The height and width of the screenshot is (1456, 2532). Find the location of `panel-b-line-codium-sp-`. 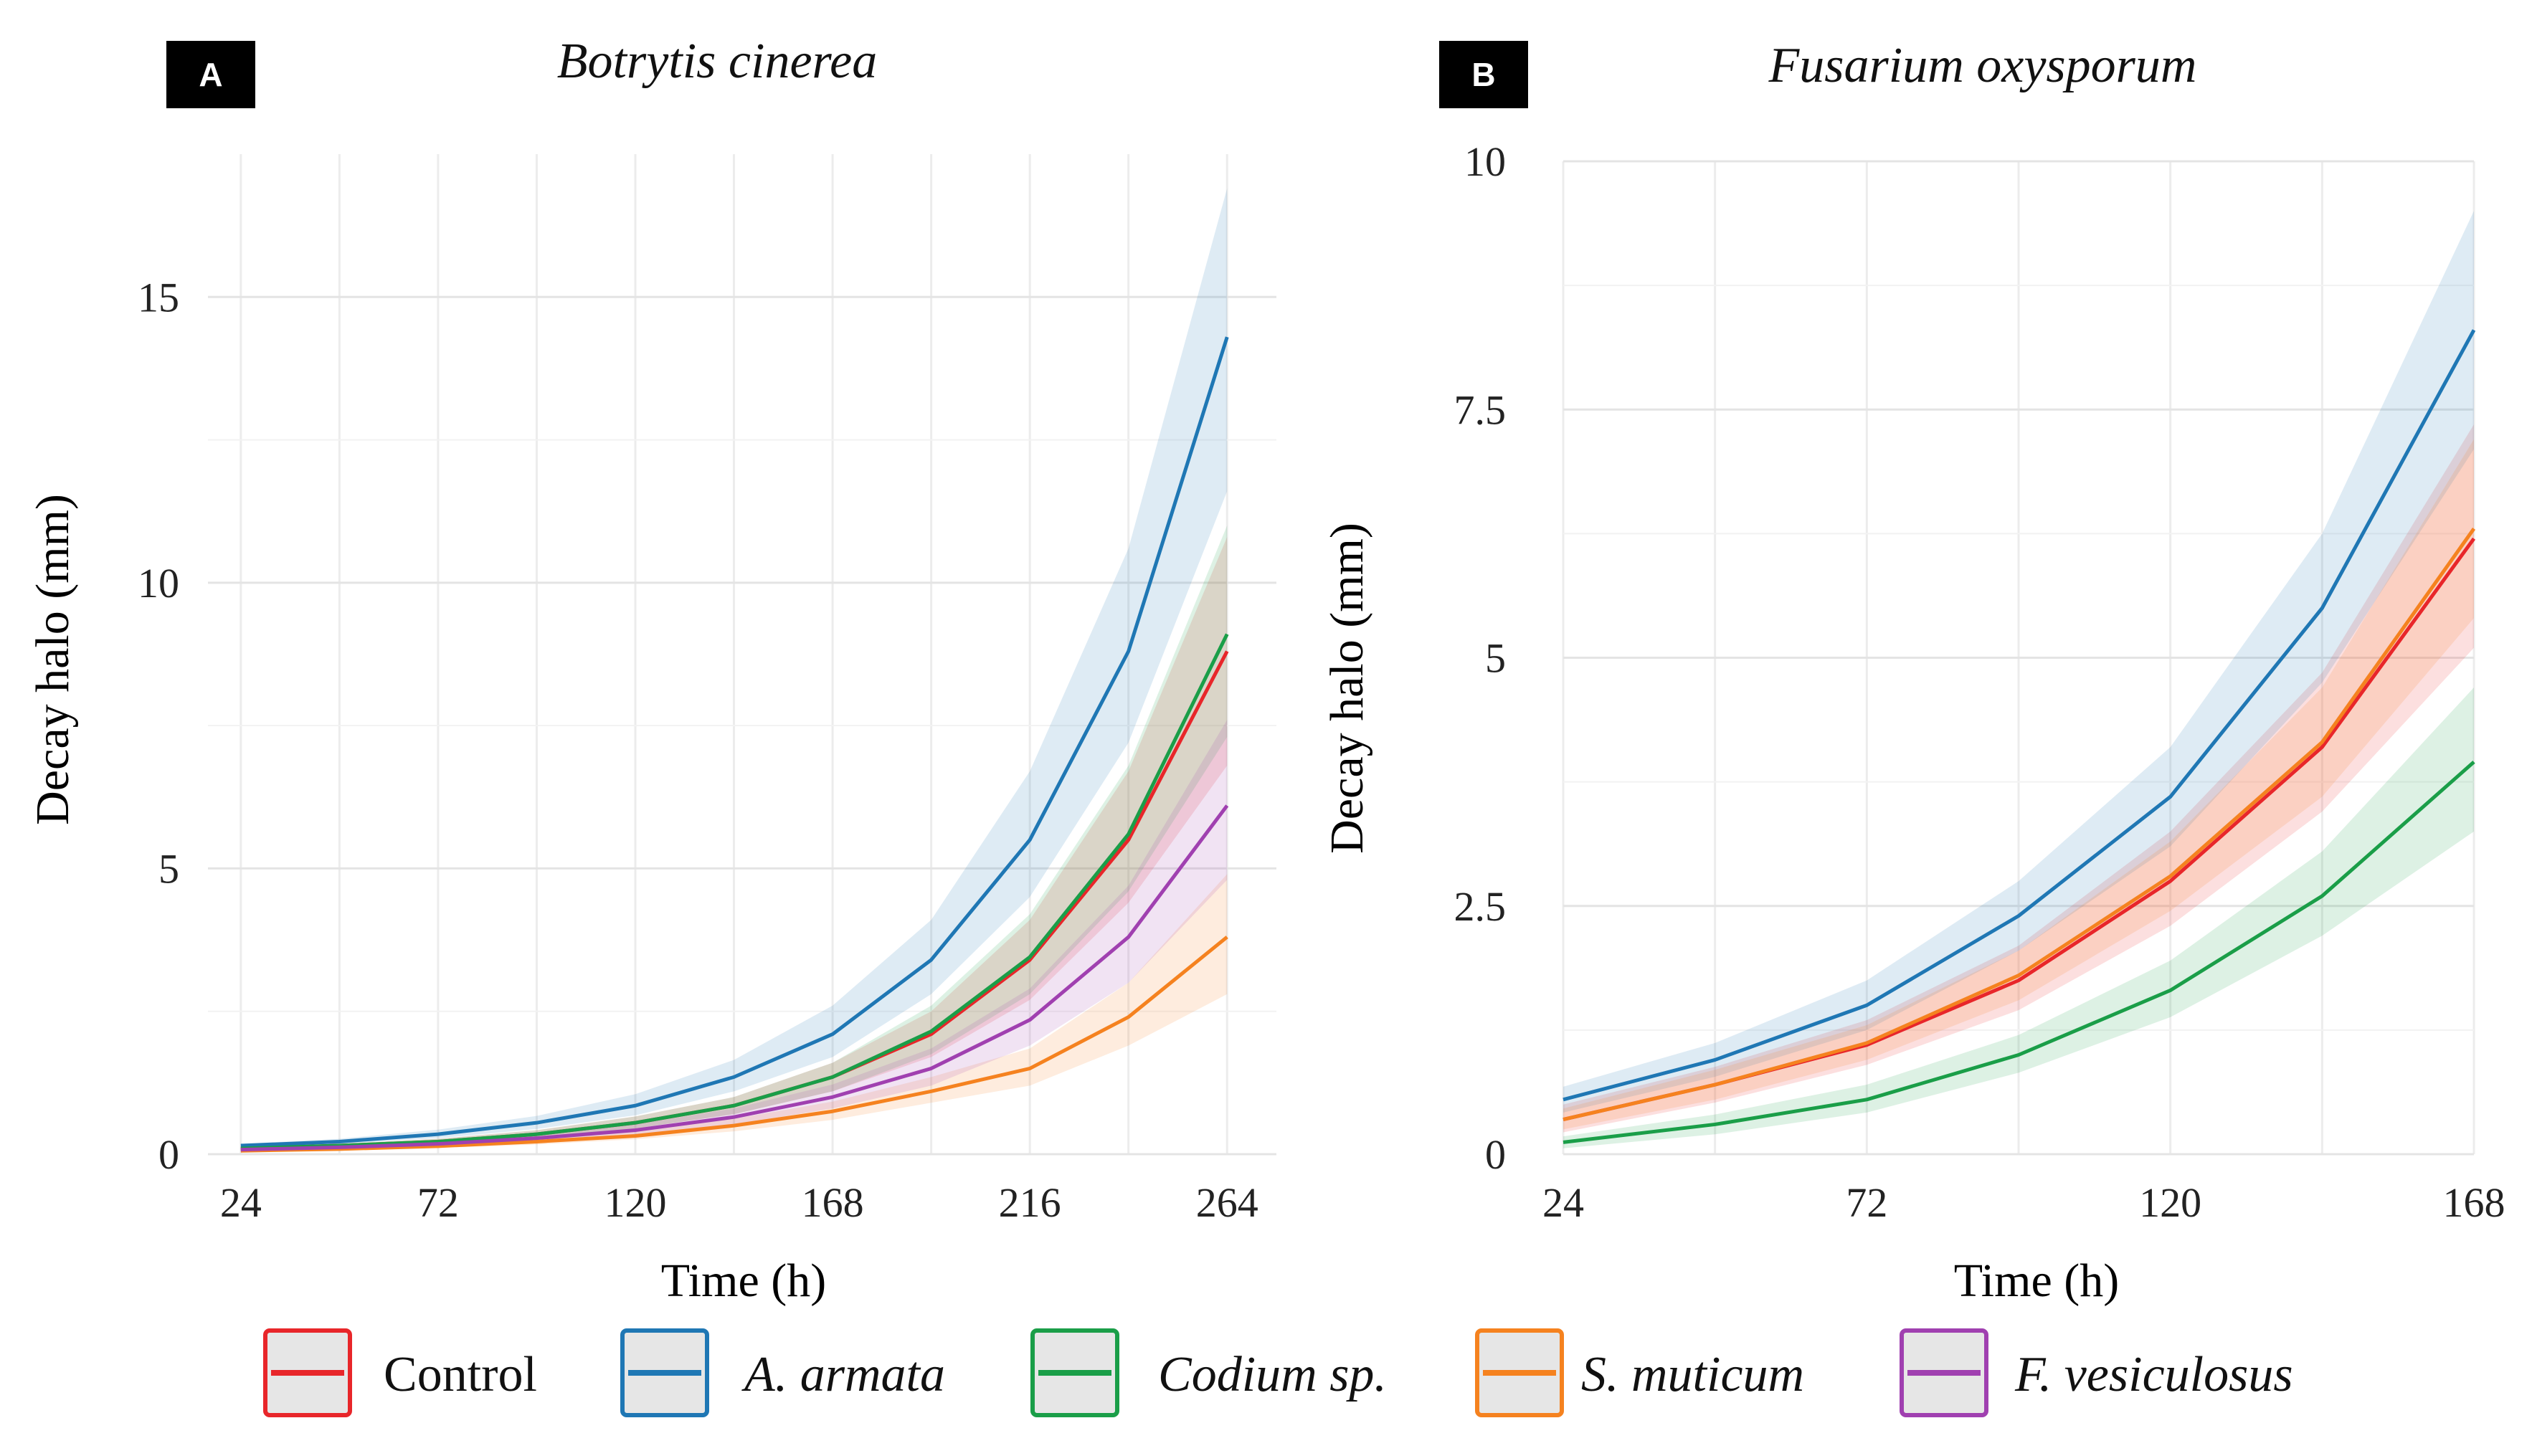

panel-b-line-codium-sp- is located at coordinates (2019, 952).